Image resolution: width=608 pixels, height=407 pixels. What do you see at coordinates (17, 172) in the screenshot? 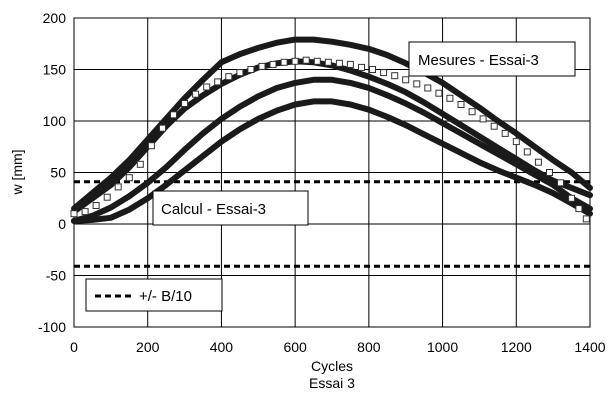
I see `y-axis-label: w [mm]` at bounding box center [17, 172].